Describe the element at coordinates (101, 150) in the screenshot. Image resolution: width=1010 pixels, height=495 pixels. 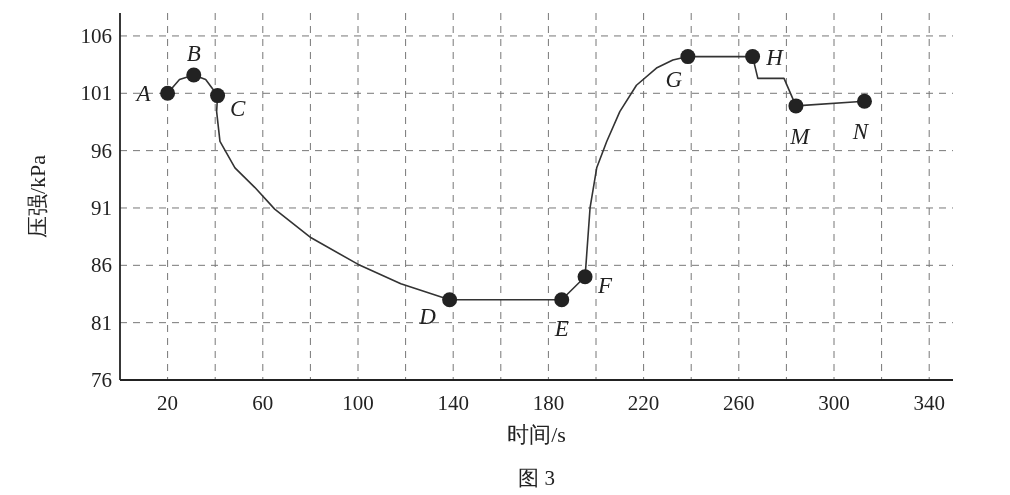
I see `y-tick-label: 96` at that location.